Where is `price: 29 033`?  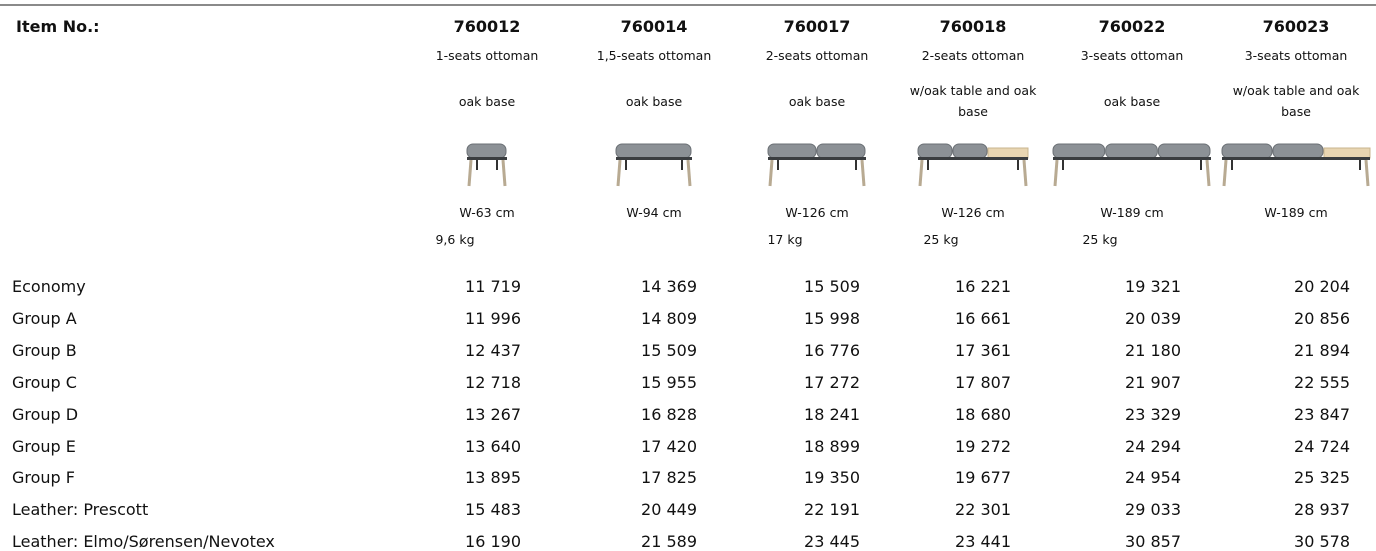
price: 29 033 is located at coordinates (1153, 510).